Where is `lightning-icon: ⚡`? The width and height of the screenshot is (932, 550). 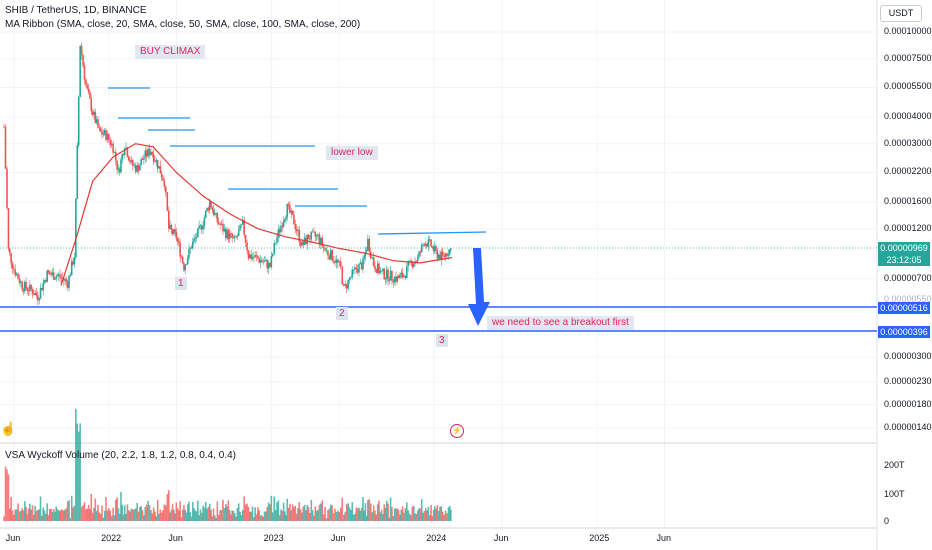 lightning-icon: ⚡ is located at coordinates (457, 431).